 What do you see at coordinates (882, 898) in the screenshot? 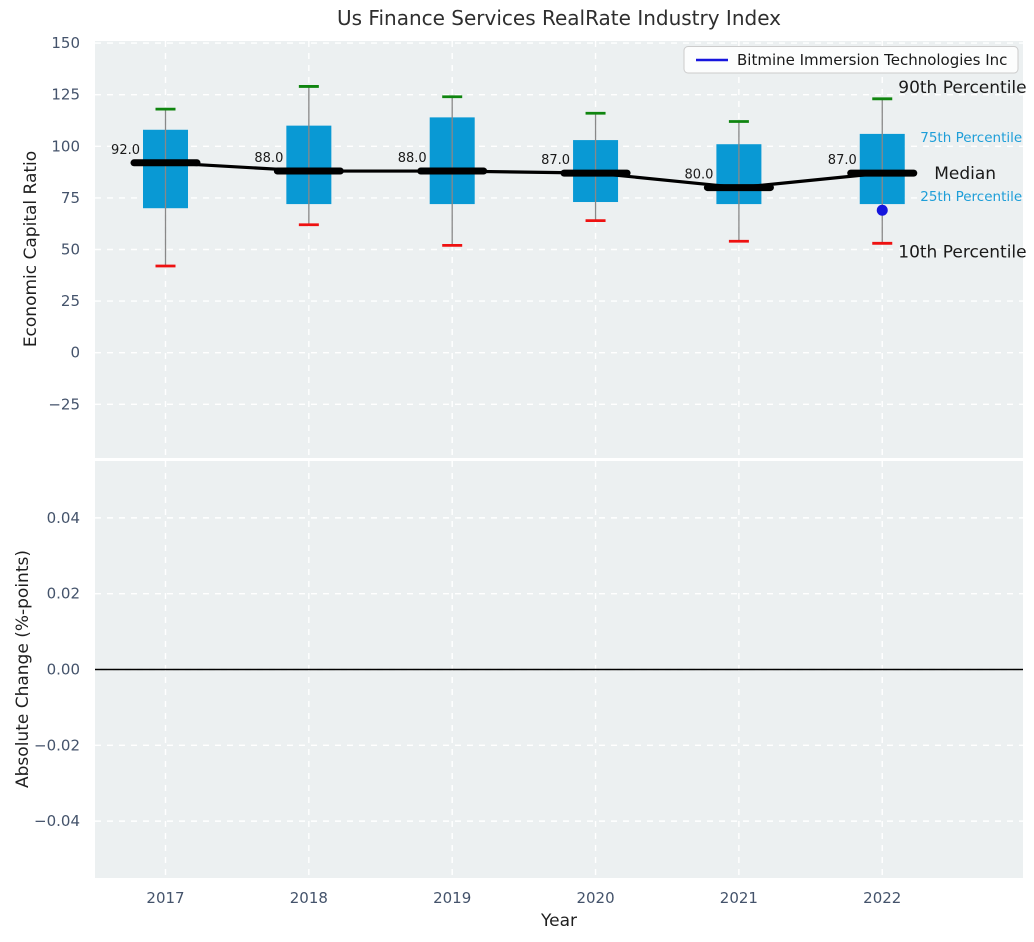
I see `xtick-2022: 2022` at bounding box center [882, 898].